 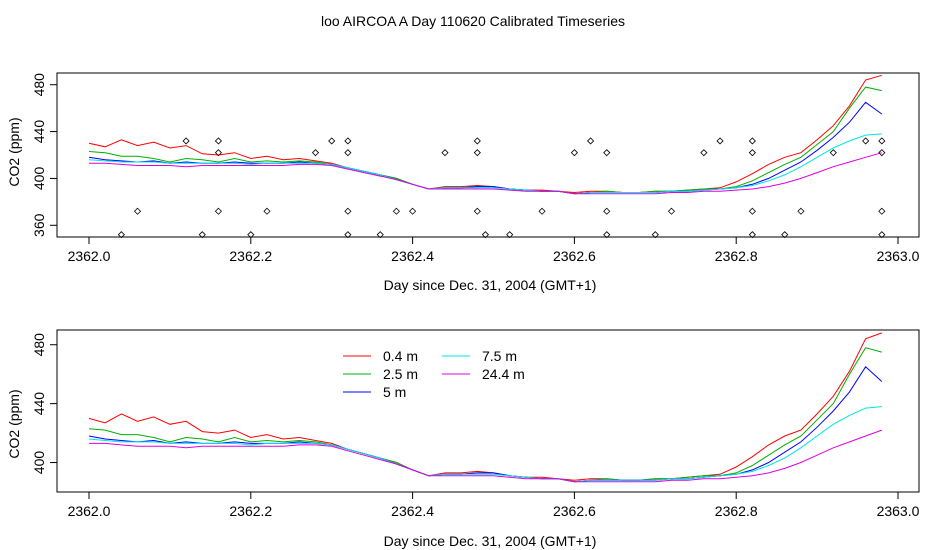 I want to click on top-y-tick-label: 480, so click(x=39, y=85).